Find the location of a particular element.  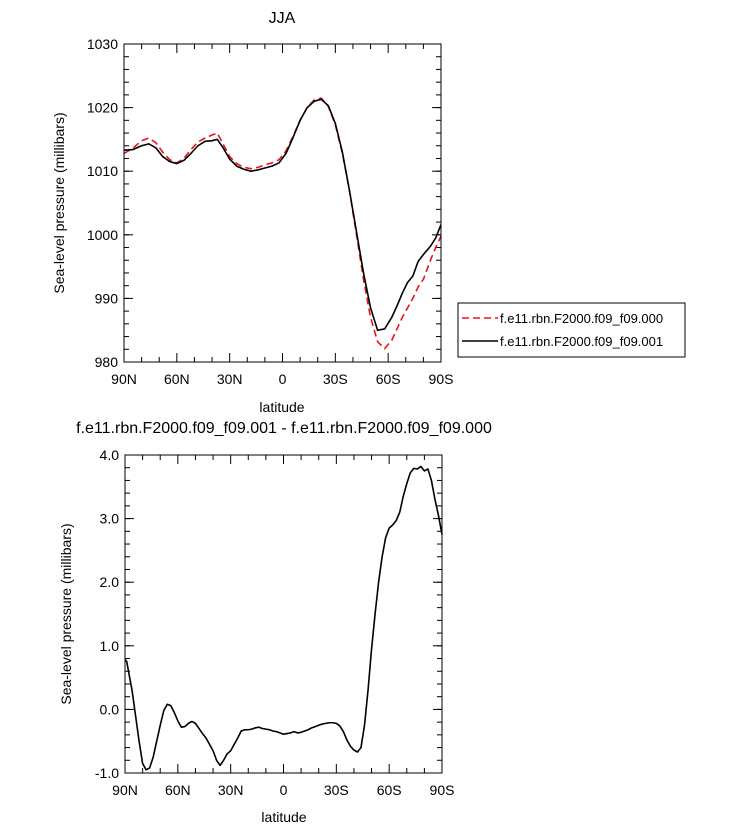

chart-top-x-tick-label: 30S is located at coordinates (335, 379).